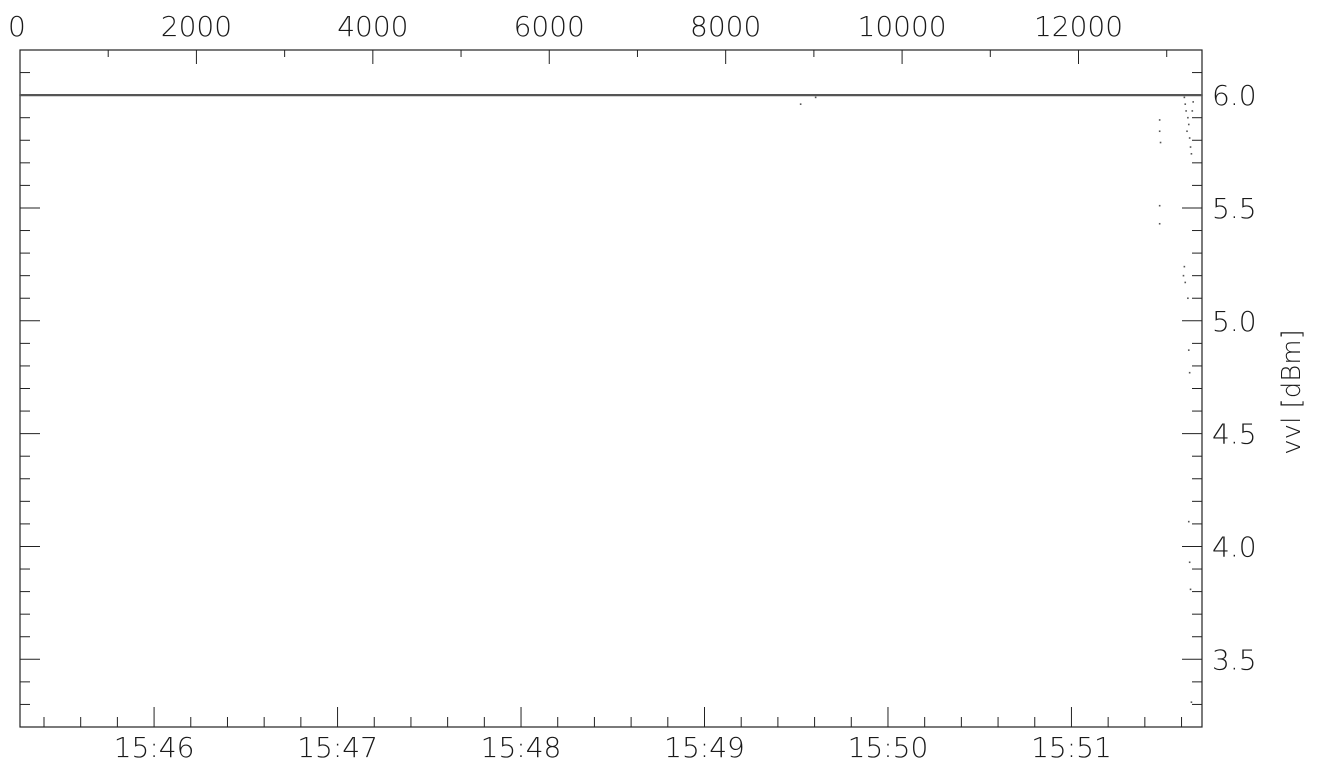 The width and height of the screenshot is (1324, 766). I want to click on bottom-tick-label: 15:50, so click(888, 747).